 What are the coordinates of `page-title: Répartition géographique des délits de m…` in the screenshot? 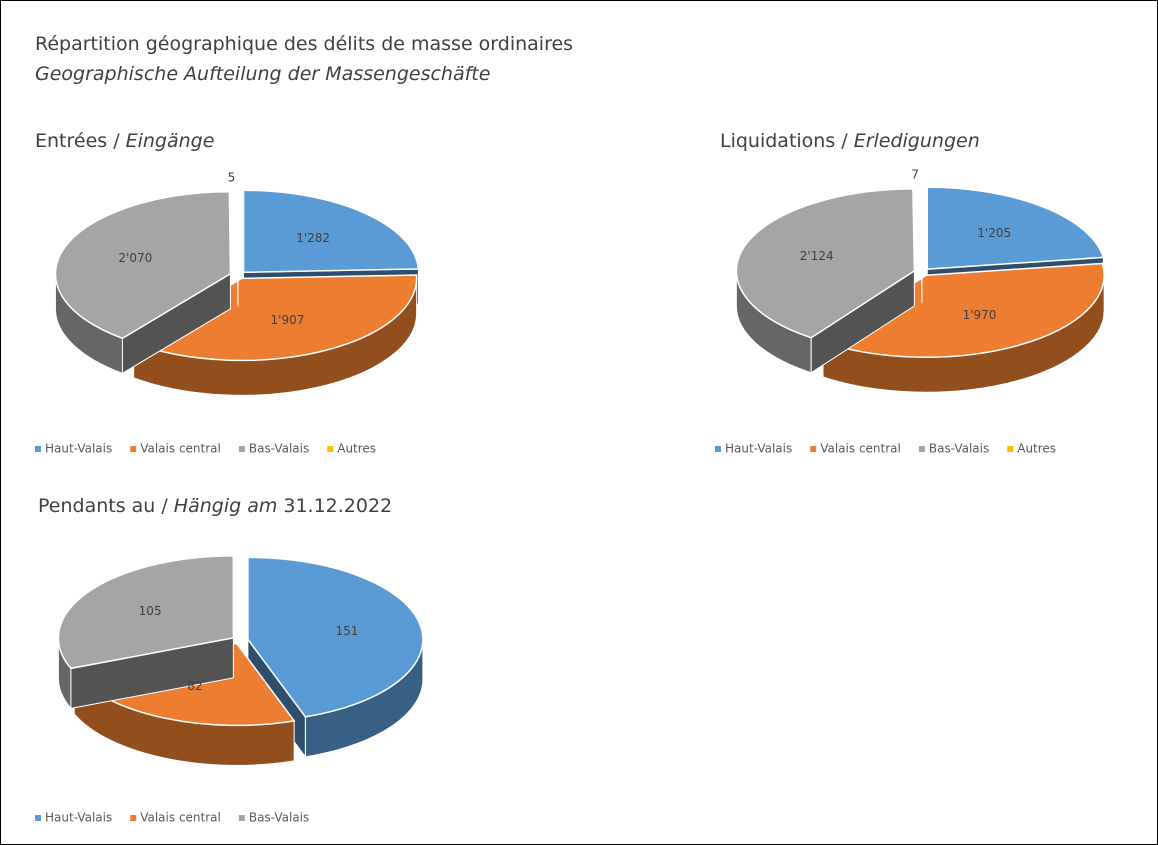 It's located at (304, 44).